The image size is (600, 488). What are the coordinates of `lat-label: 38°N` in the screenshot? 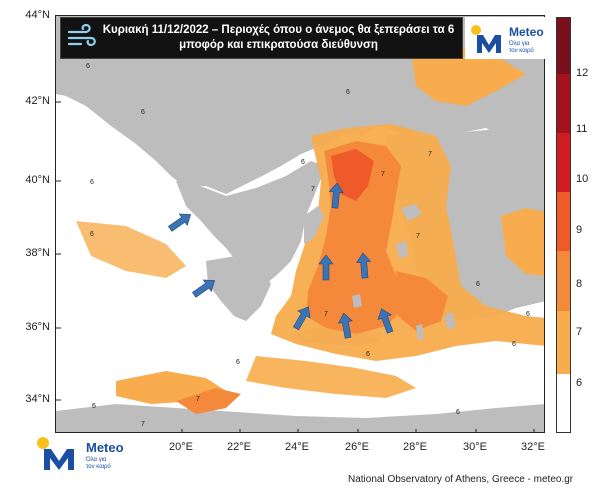 It's located at (37, 253).